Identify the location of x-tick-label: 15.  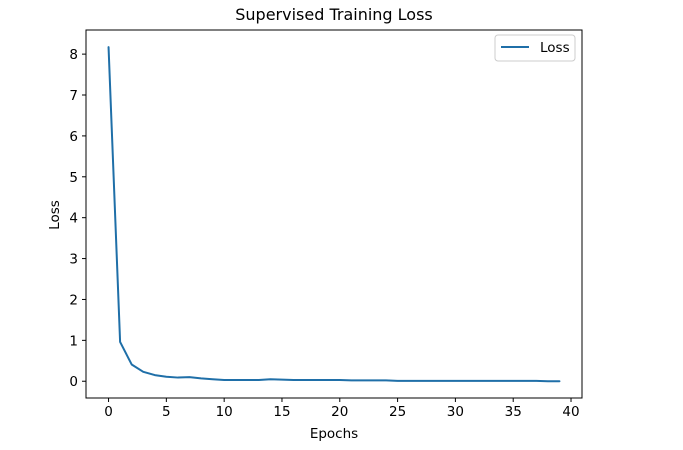
(281, 412).